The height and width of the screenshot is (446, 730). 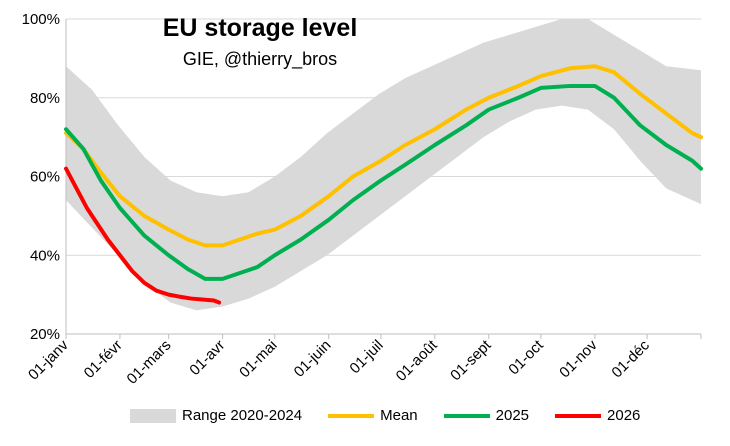 I want to click on x-tick-label-7: 01-août, so click(x=417, y=360).